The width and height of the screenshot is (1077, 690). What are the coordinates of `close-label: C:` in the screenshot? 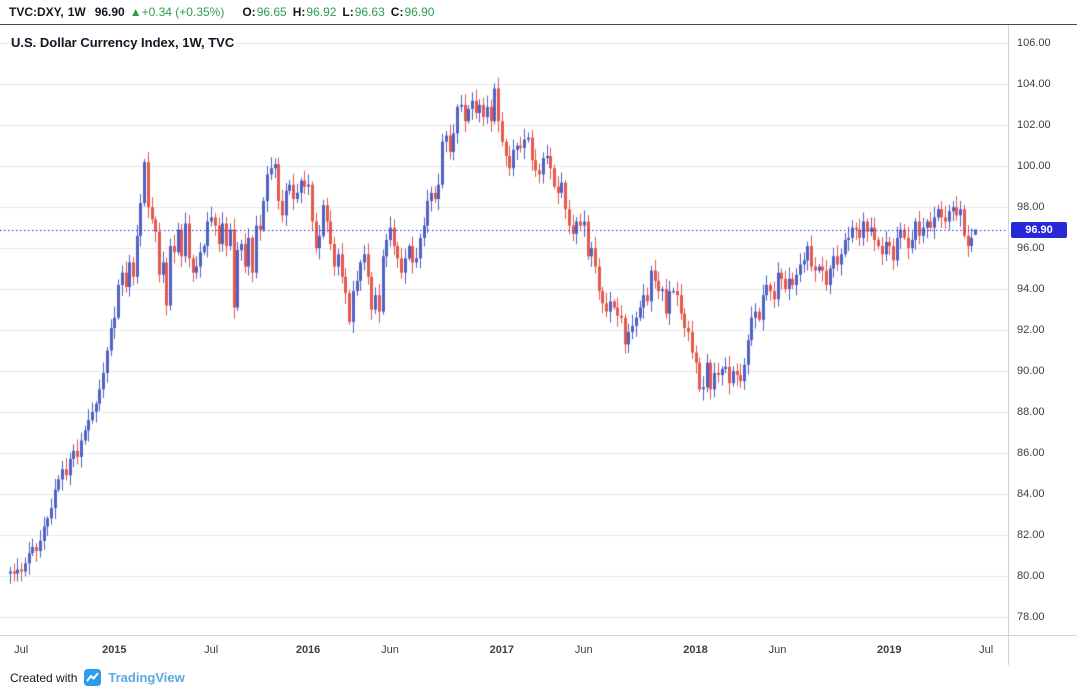 It's located at (397, 12).